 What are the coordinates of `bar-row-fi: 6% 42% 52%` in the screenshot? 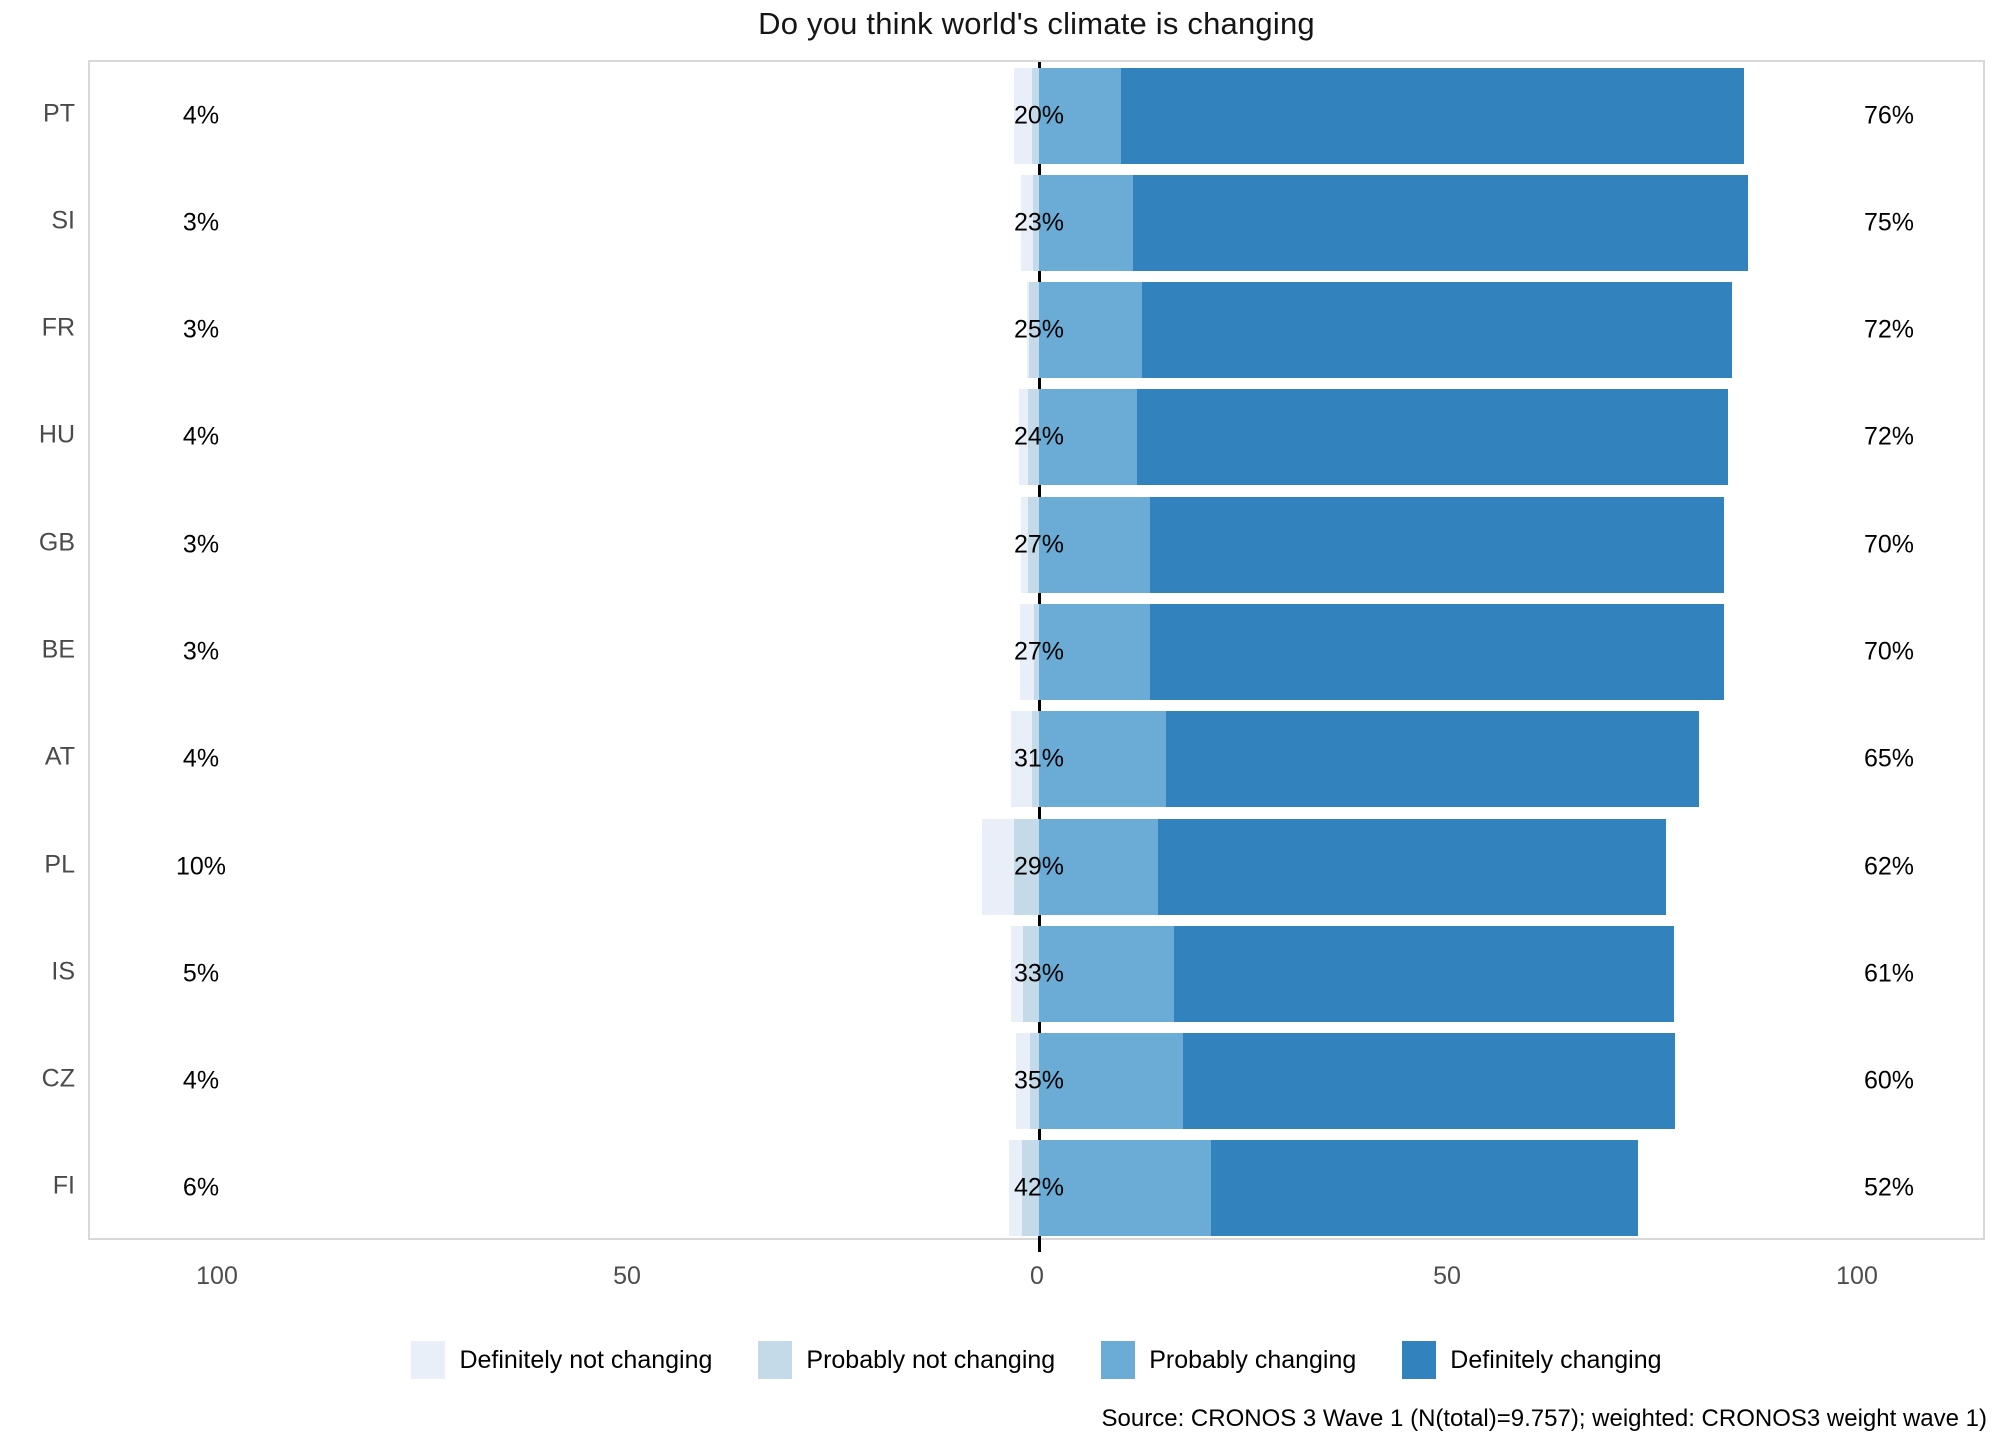 It's located at (1036, 1188).